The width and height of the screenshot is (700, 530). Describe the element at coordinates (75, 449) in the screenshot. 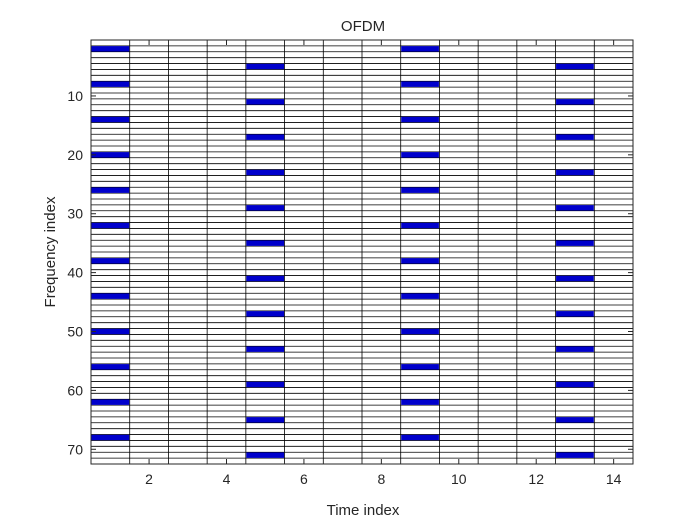

I see `y-tick-label: 70` at that location.